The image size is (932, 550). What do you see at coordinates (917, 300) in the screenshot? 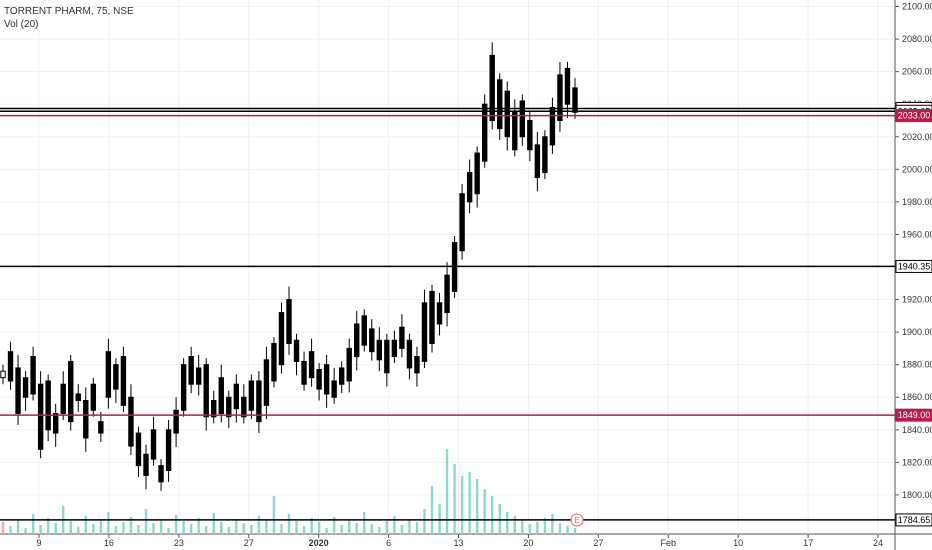
I see `y-tick-label: 1920.00` at bounding box center [917, 300].